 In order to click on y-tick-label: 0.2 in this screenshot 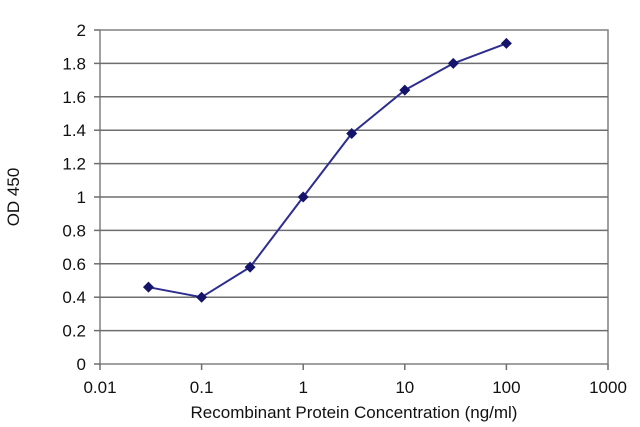, I will do `click(74, 331)`.